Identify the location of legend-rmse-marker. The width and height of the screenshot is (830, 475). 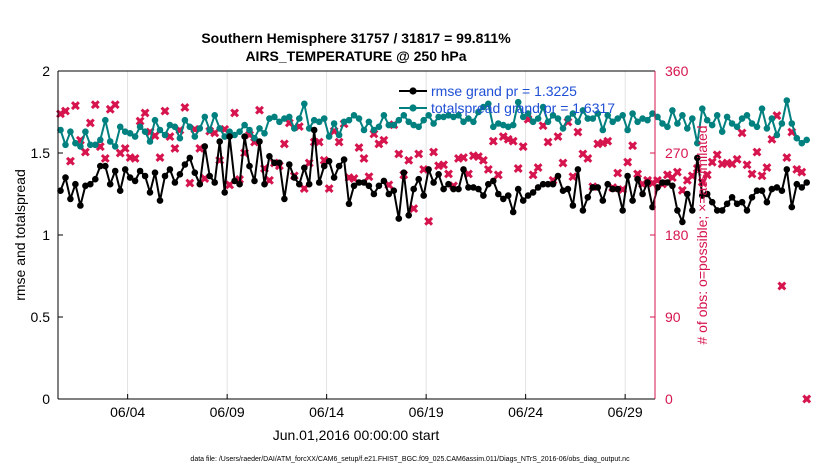
(413, 91).